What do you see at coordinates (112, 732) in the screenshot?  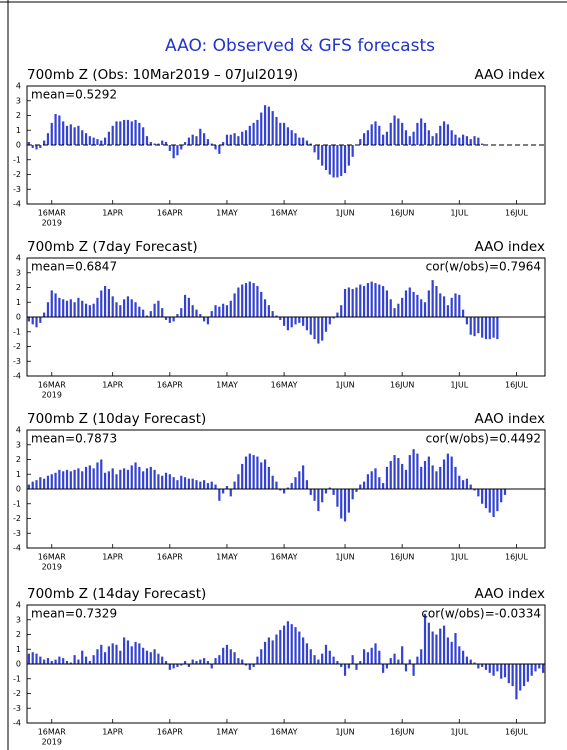 I see `x-tick-label: 1APR` at bounding box center [112, 732].